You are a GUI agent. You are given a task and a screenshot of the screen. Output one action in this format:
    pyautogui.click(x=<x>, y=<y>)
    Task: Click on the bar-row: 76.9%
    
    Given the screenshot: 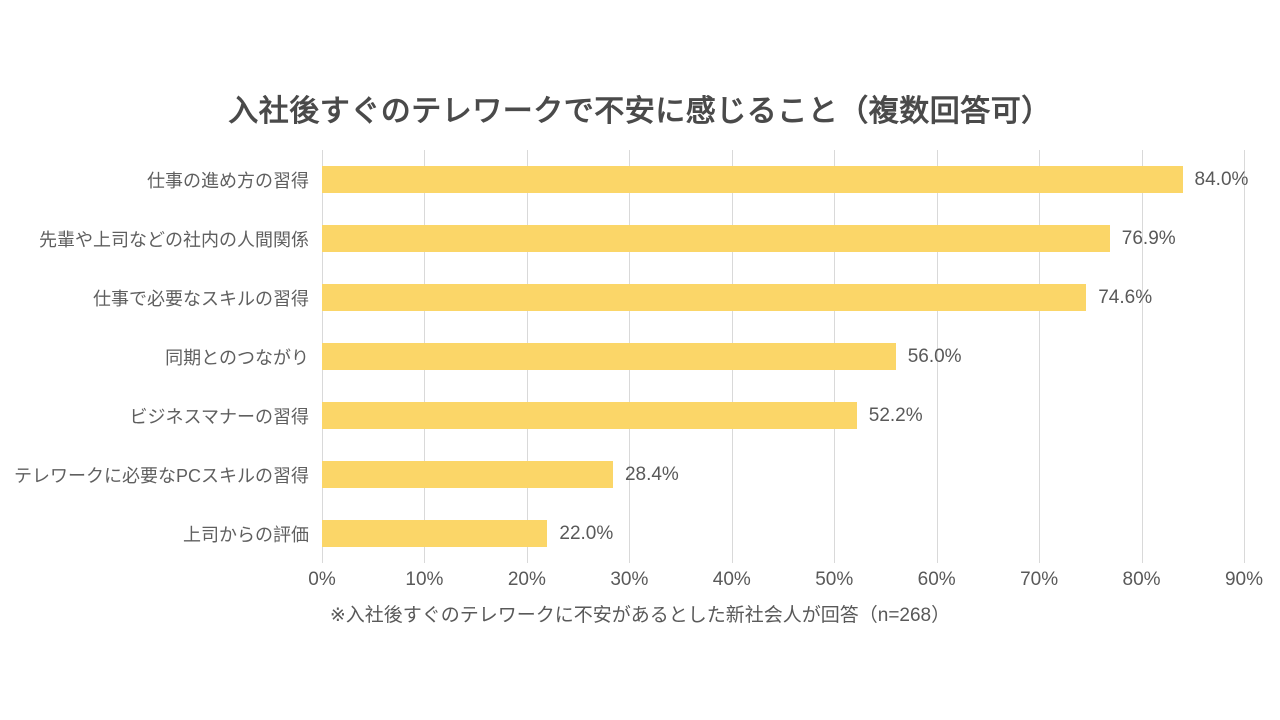 What is the action you would take?
    pyautogui.click(x=783, y=238)
    